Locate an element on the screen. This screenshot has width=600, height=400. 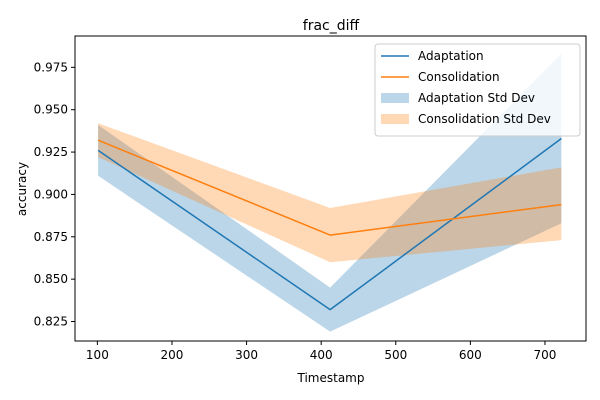
x-tick-label-2: 300 is located at coordinates (246, 355).